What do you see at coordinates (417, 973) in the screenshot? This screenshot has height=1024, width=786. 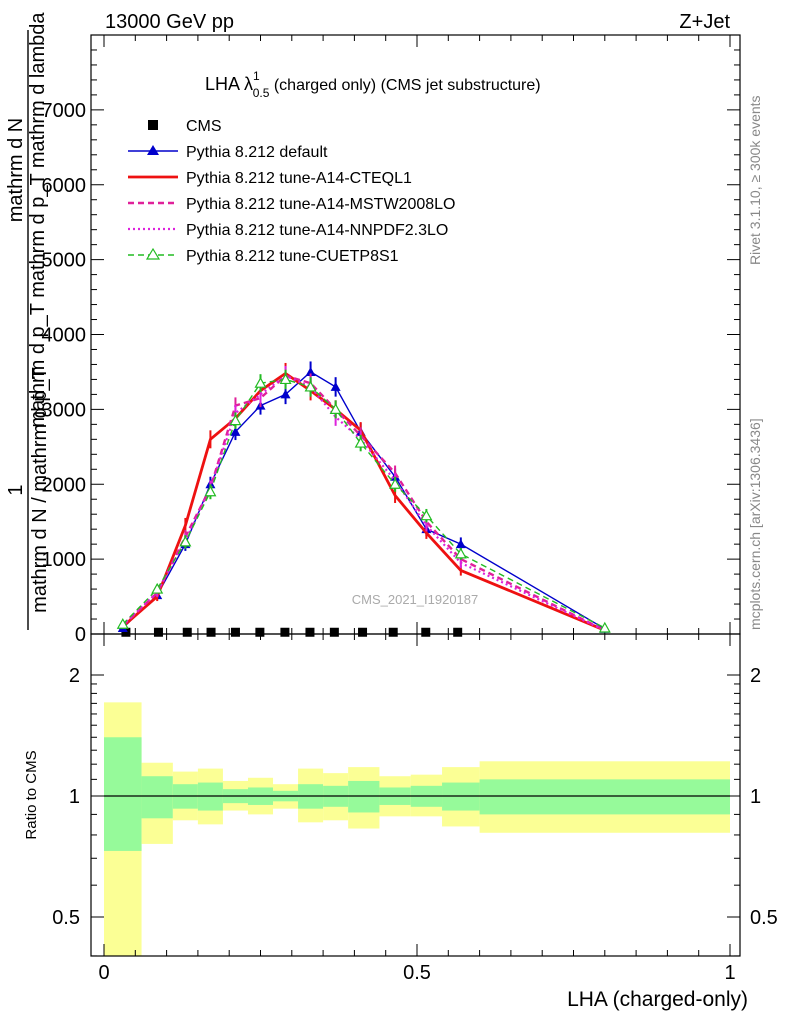 I see `x-tick-label: 0.5` at bounding box center [417, 973].